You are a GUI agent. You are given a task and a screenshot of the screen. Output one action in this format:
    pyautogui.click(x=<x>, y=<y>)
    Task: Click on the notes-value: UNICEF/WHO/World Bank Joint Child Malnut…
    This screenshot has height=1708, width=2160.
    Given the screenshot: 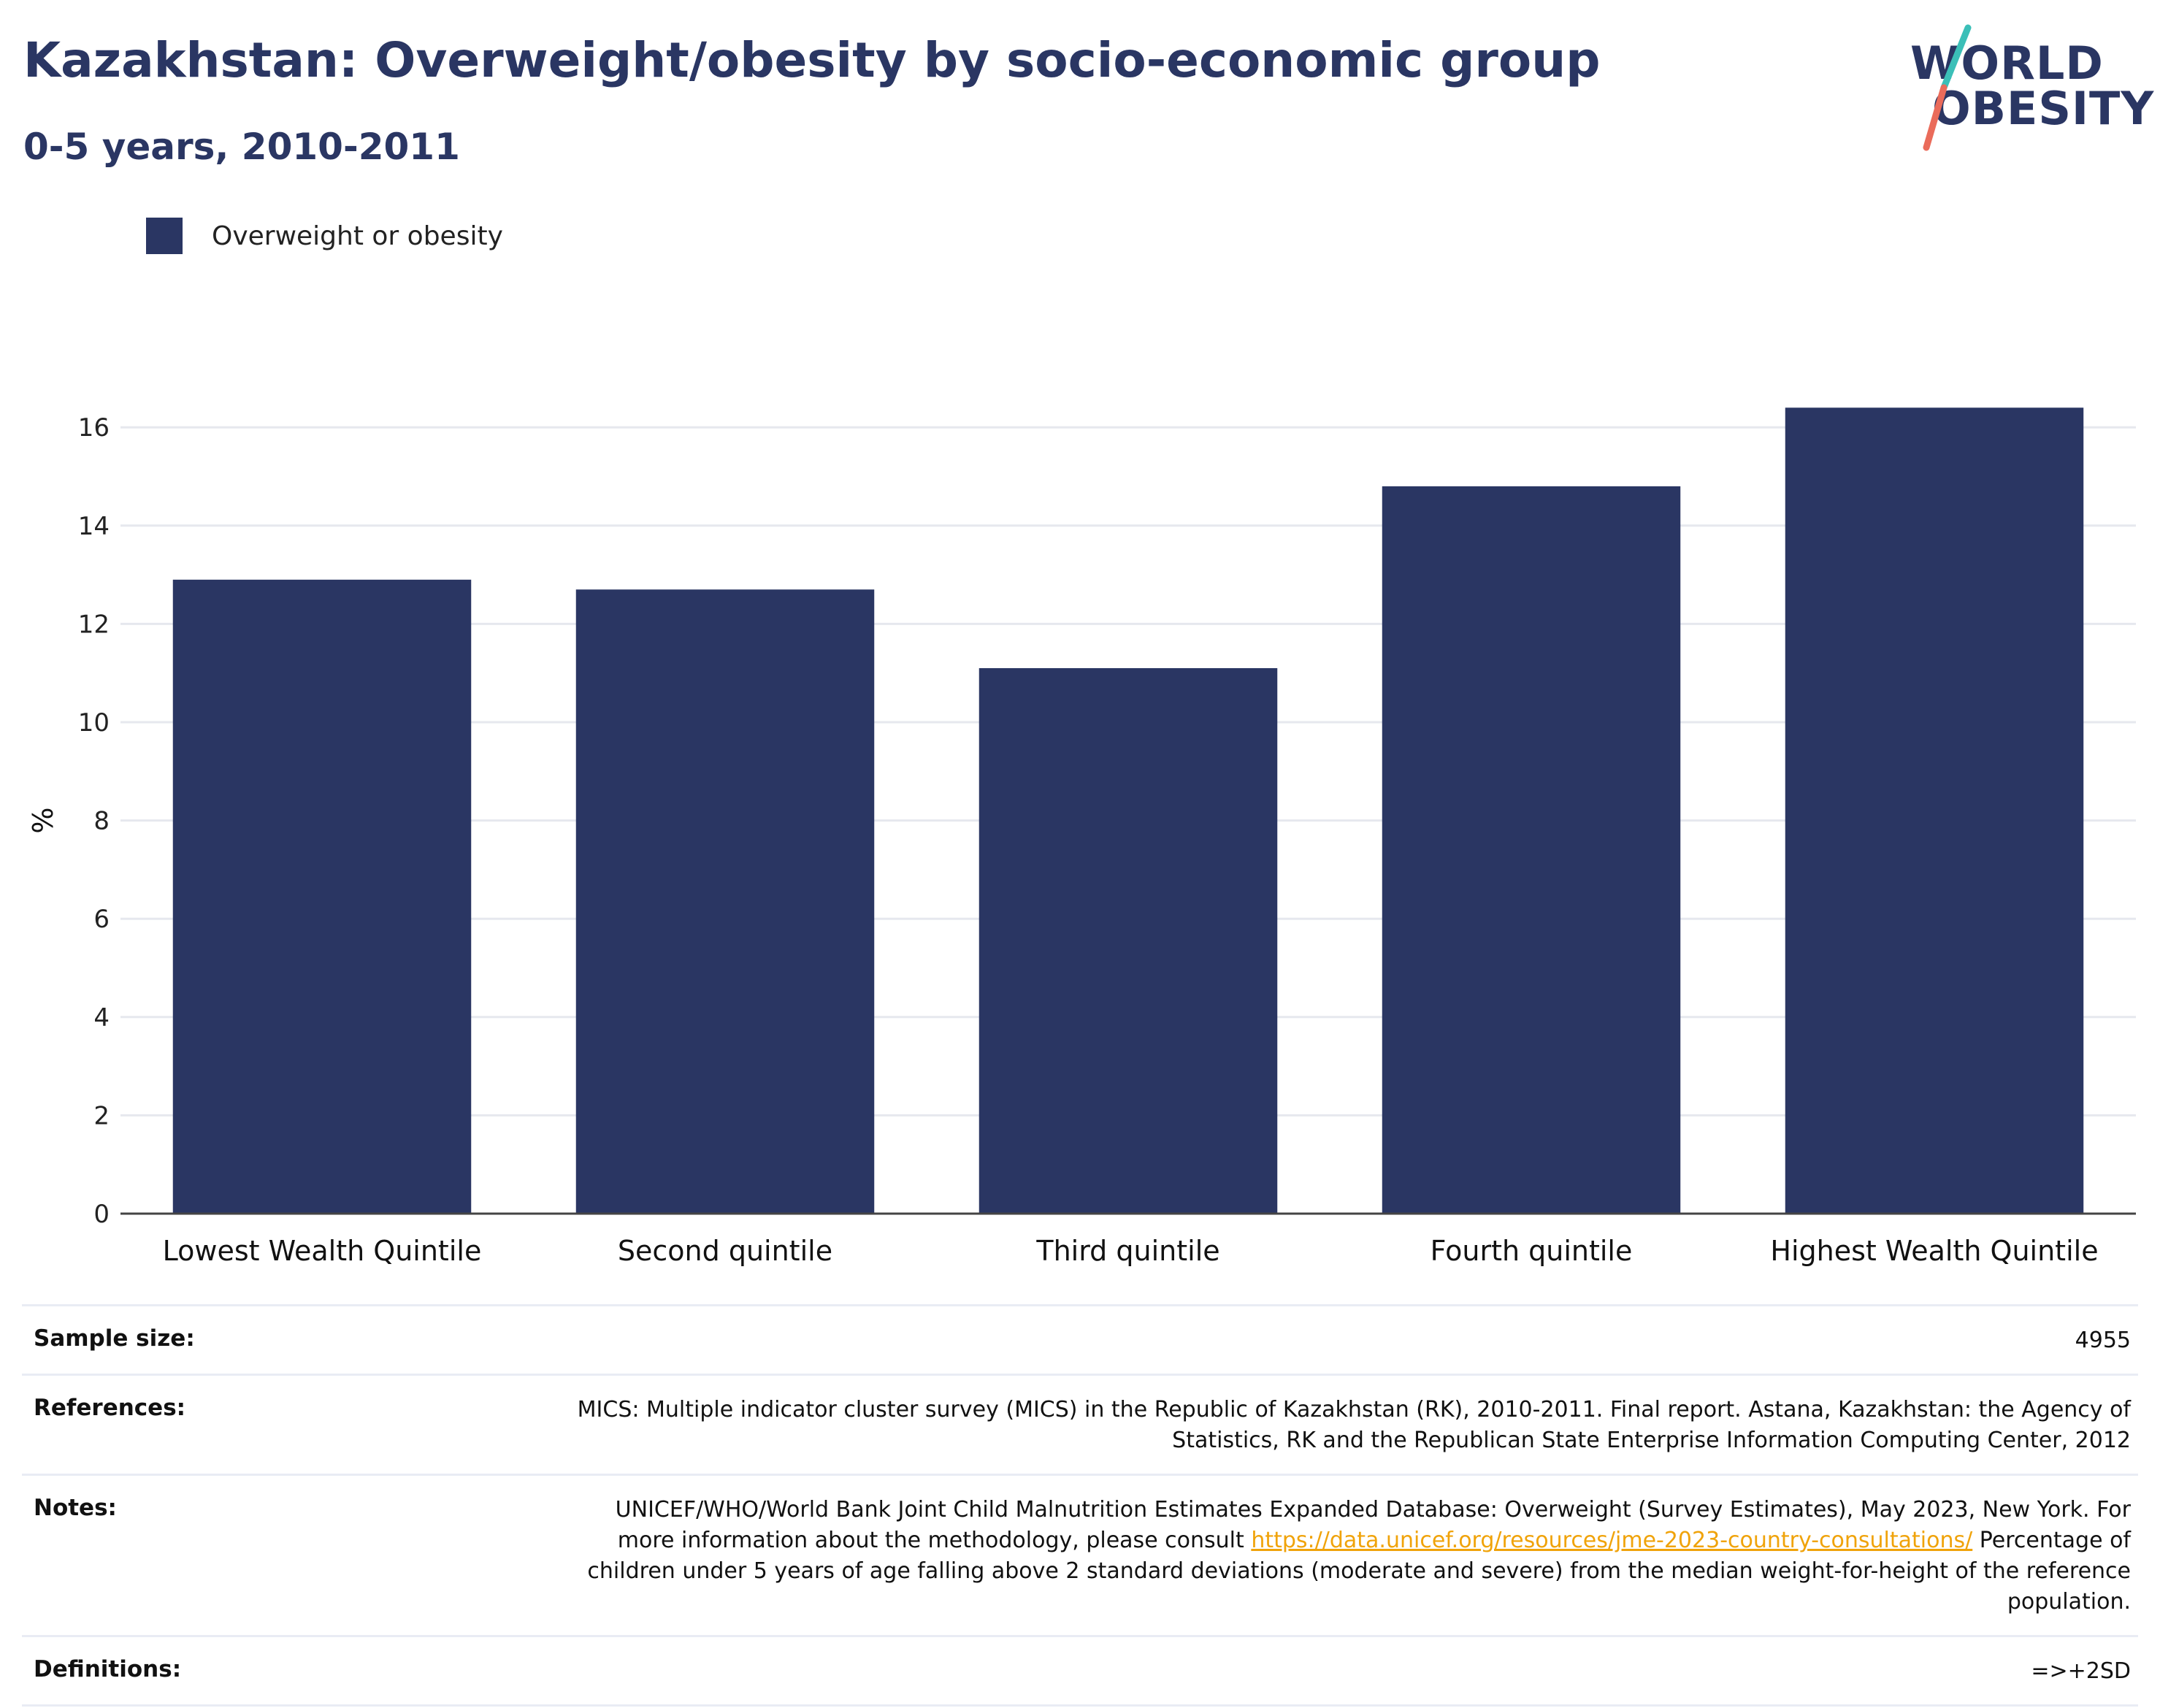 What is the action you would take?
    pyautogui.click(x=1353, y=1556)
    